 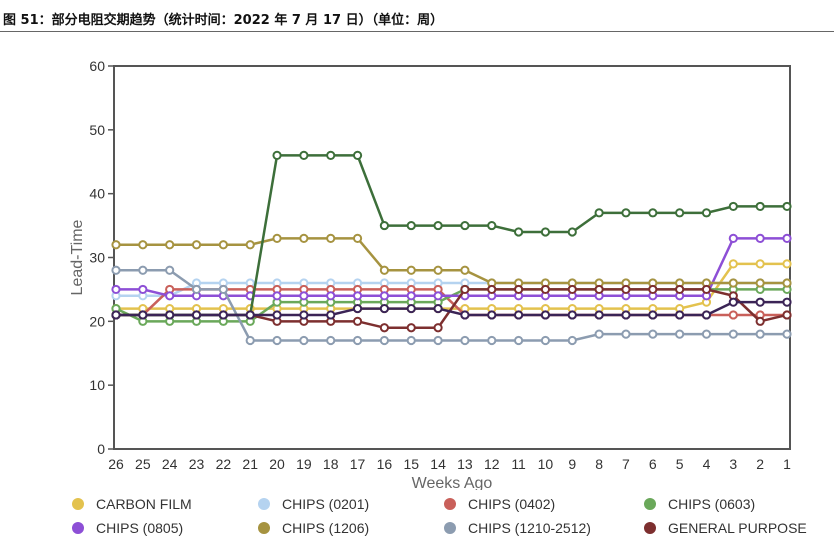 I want to click on legend-item: CHIPS (1210-2512), so click(x=517, y=528).